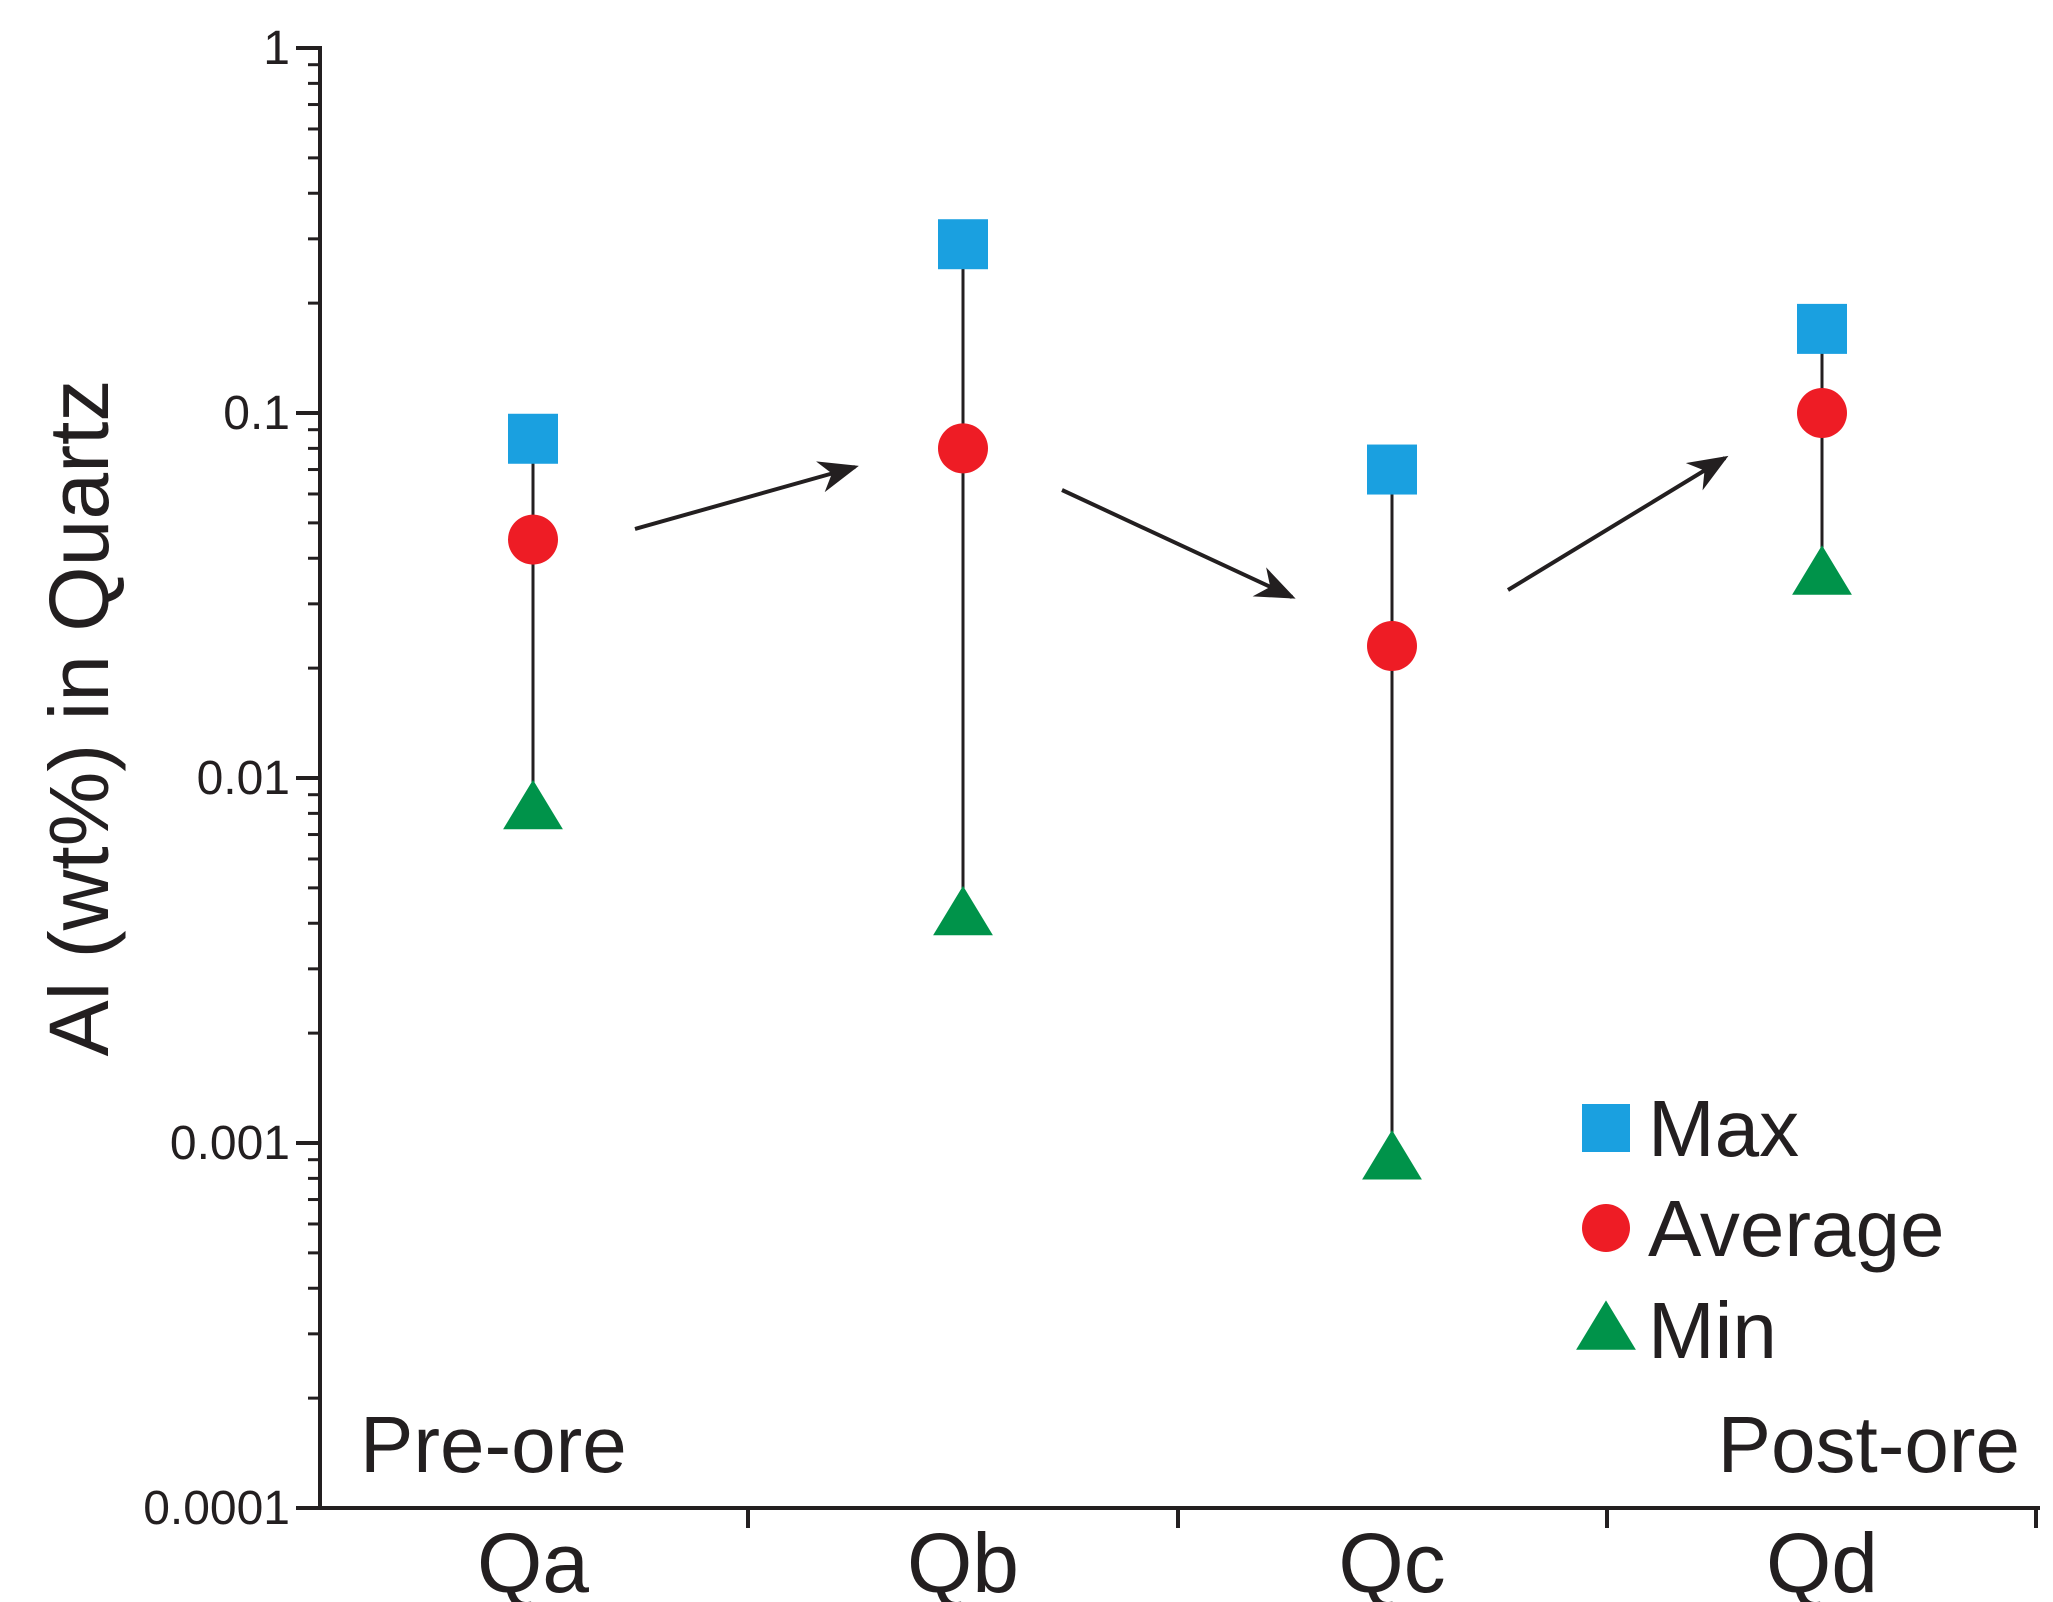 The width and height of the screenshot is (2053, 1602). I want to click on max-point-qd, so click(1822, 328).